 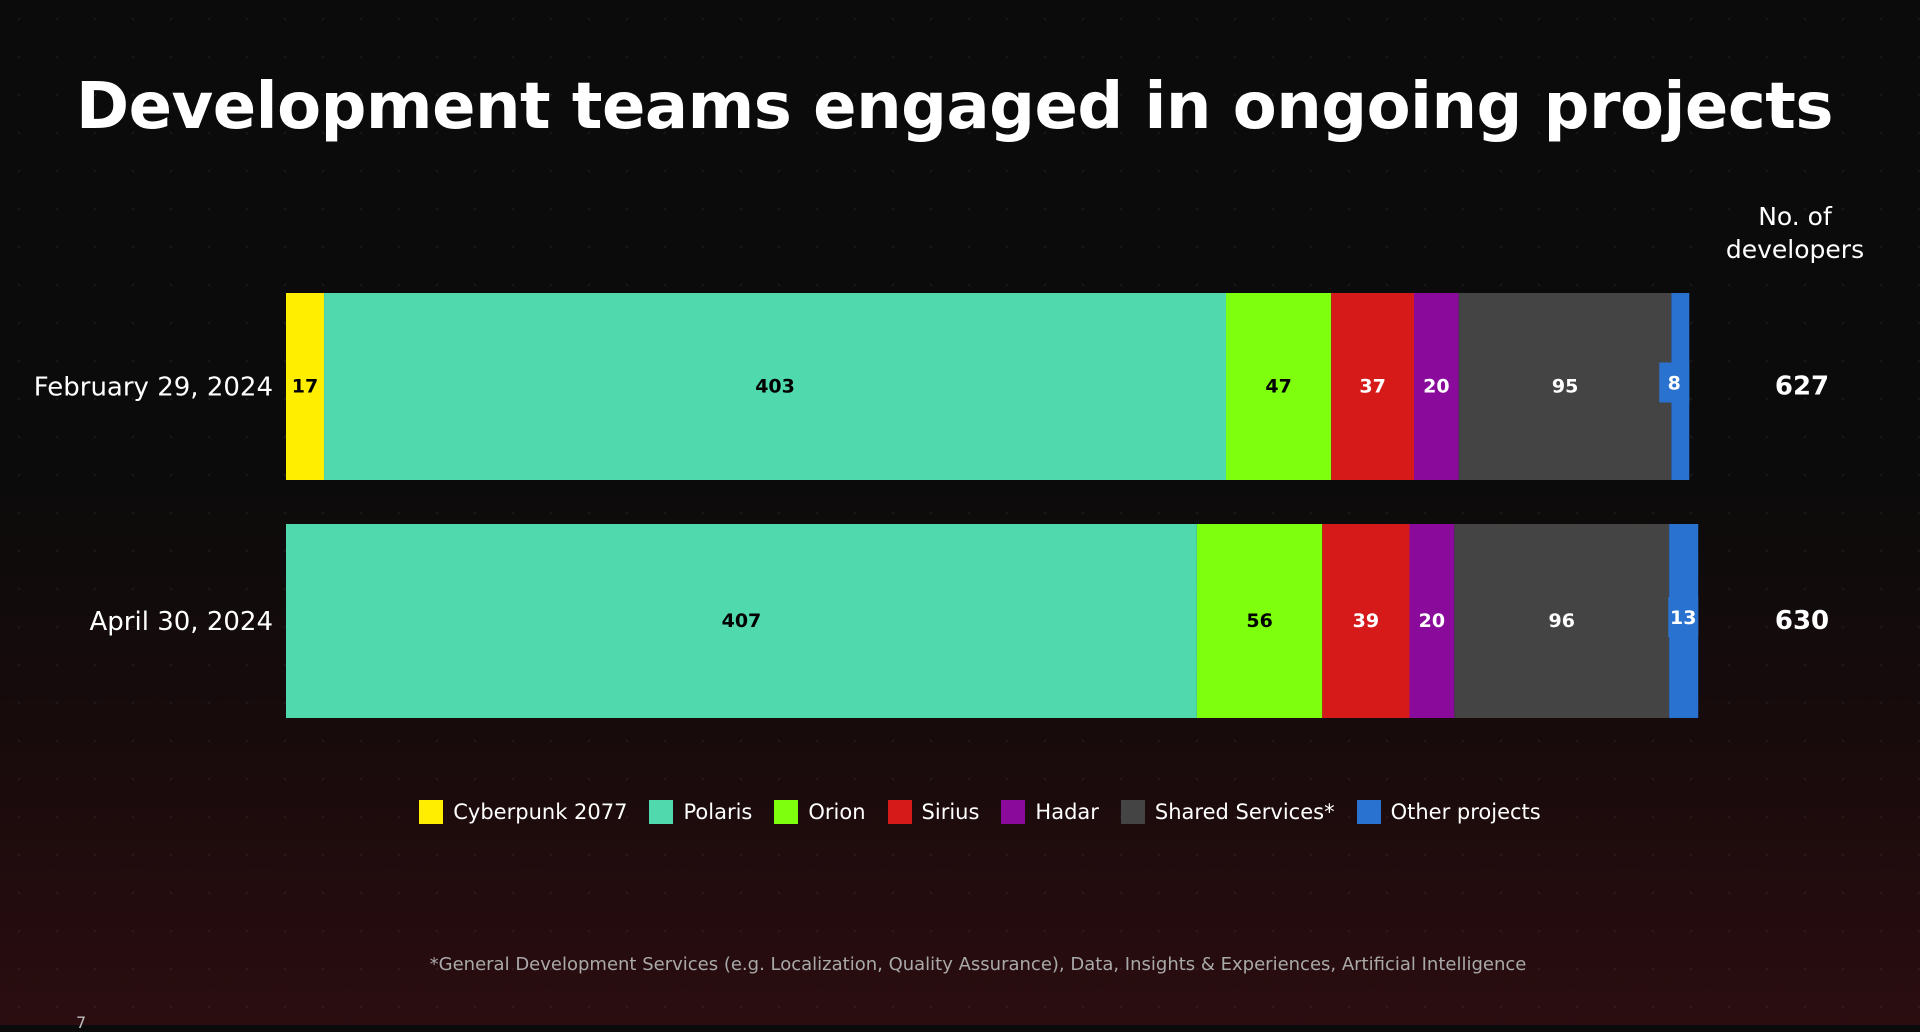 What do you see at coordinates (540, 812) in the screenshot?
I see `legend-label: Cyberpunk 2077` at bounding box center [540, 812].